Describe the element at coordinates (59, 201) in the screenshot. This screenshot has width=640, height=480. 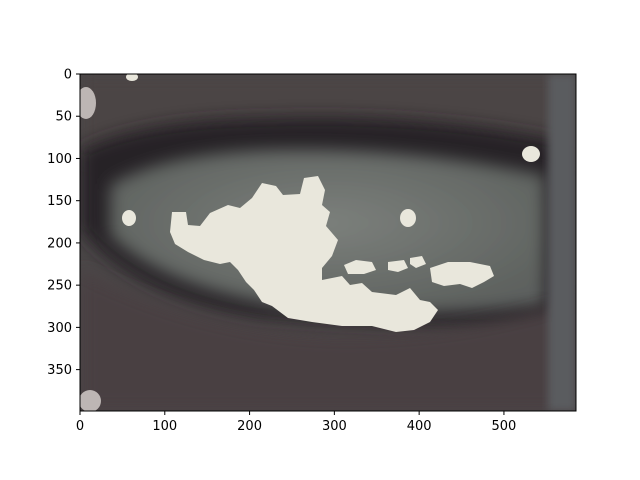
I see `y-tick-label: 150` at that location.